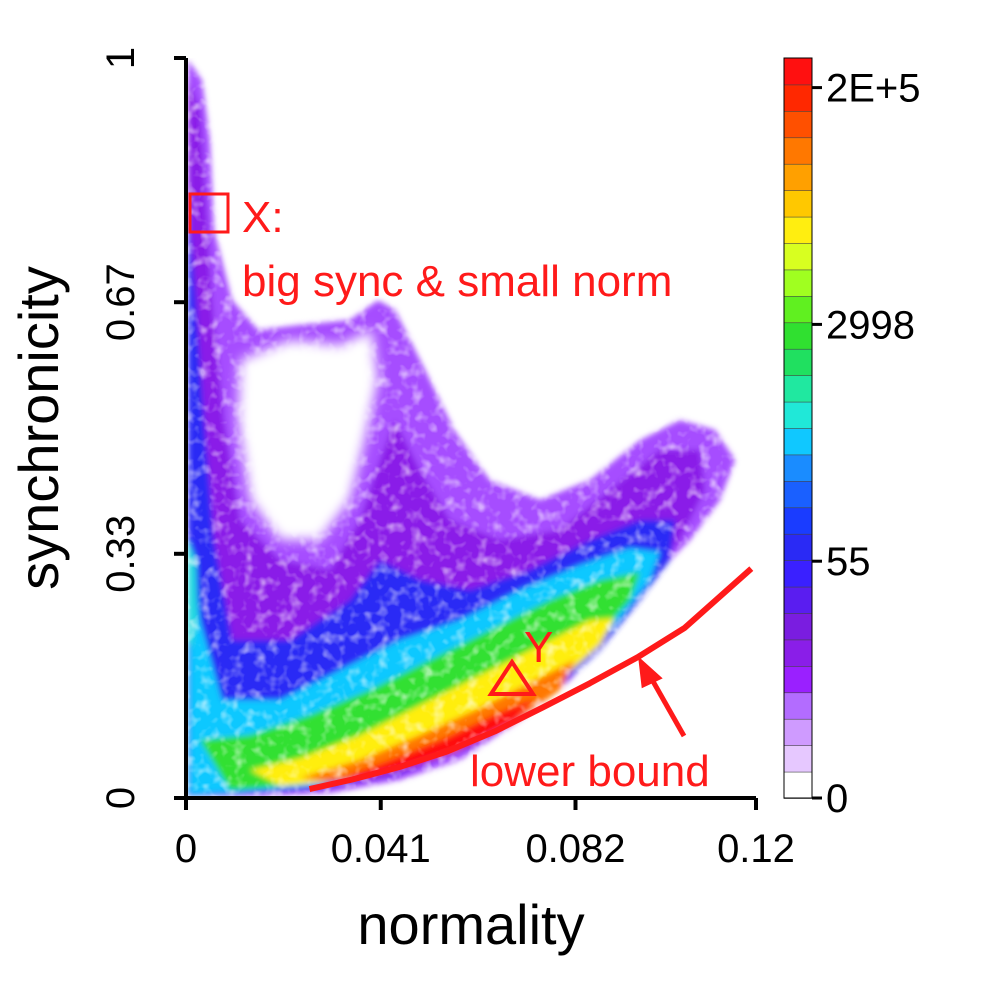 Image resolution: width=1000 pixels, height=1000 pixels. I want to click on lower-bound-curve, so click(531, 679).